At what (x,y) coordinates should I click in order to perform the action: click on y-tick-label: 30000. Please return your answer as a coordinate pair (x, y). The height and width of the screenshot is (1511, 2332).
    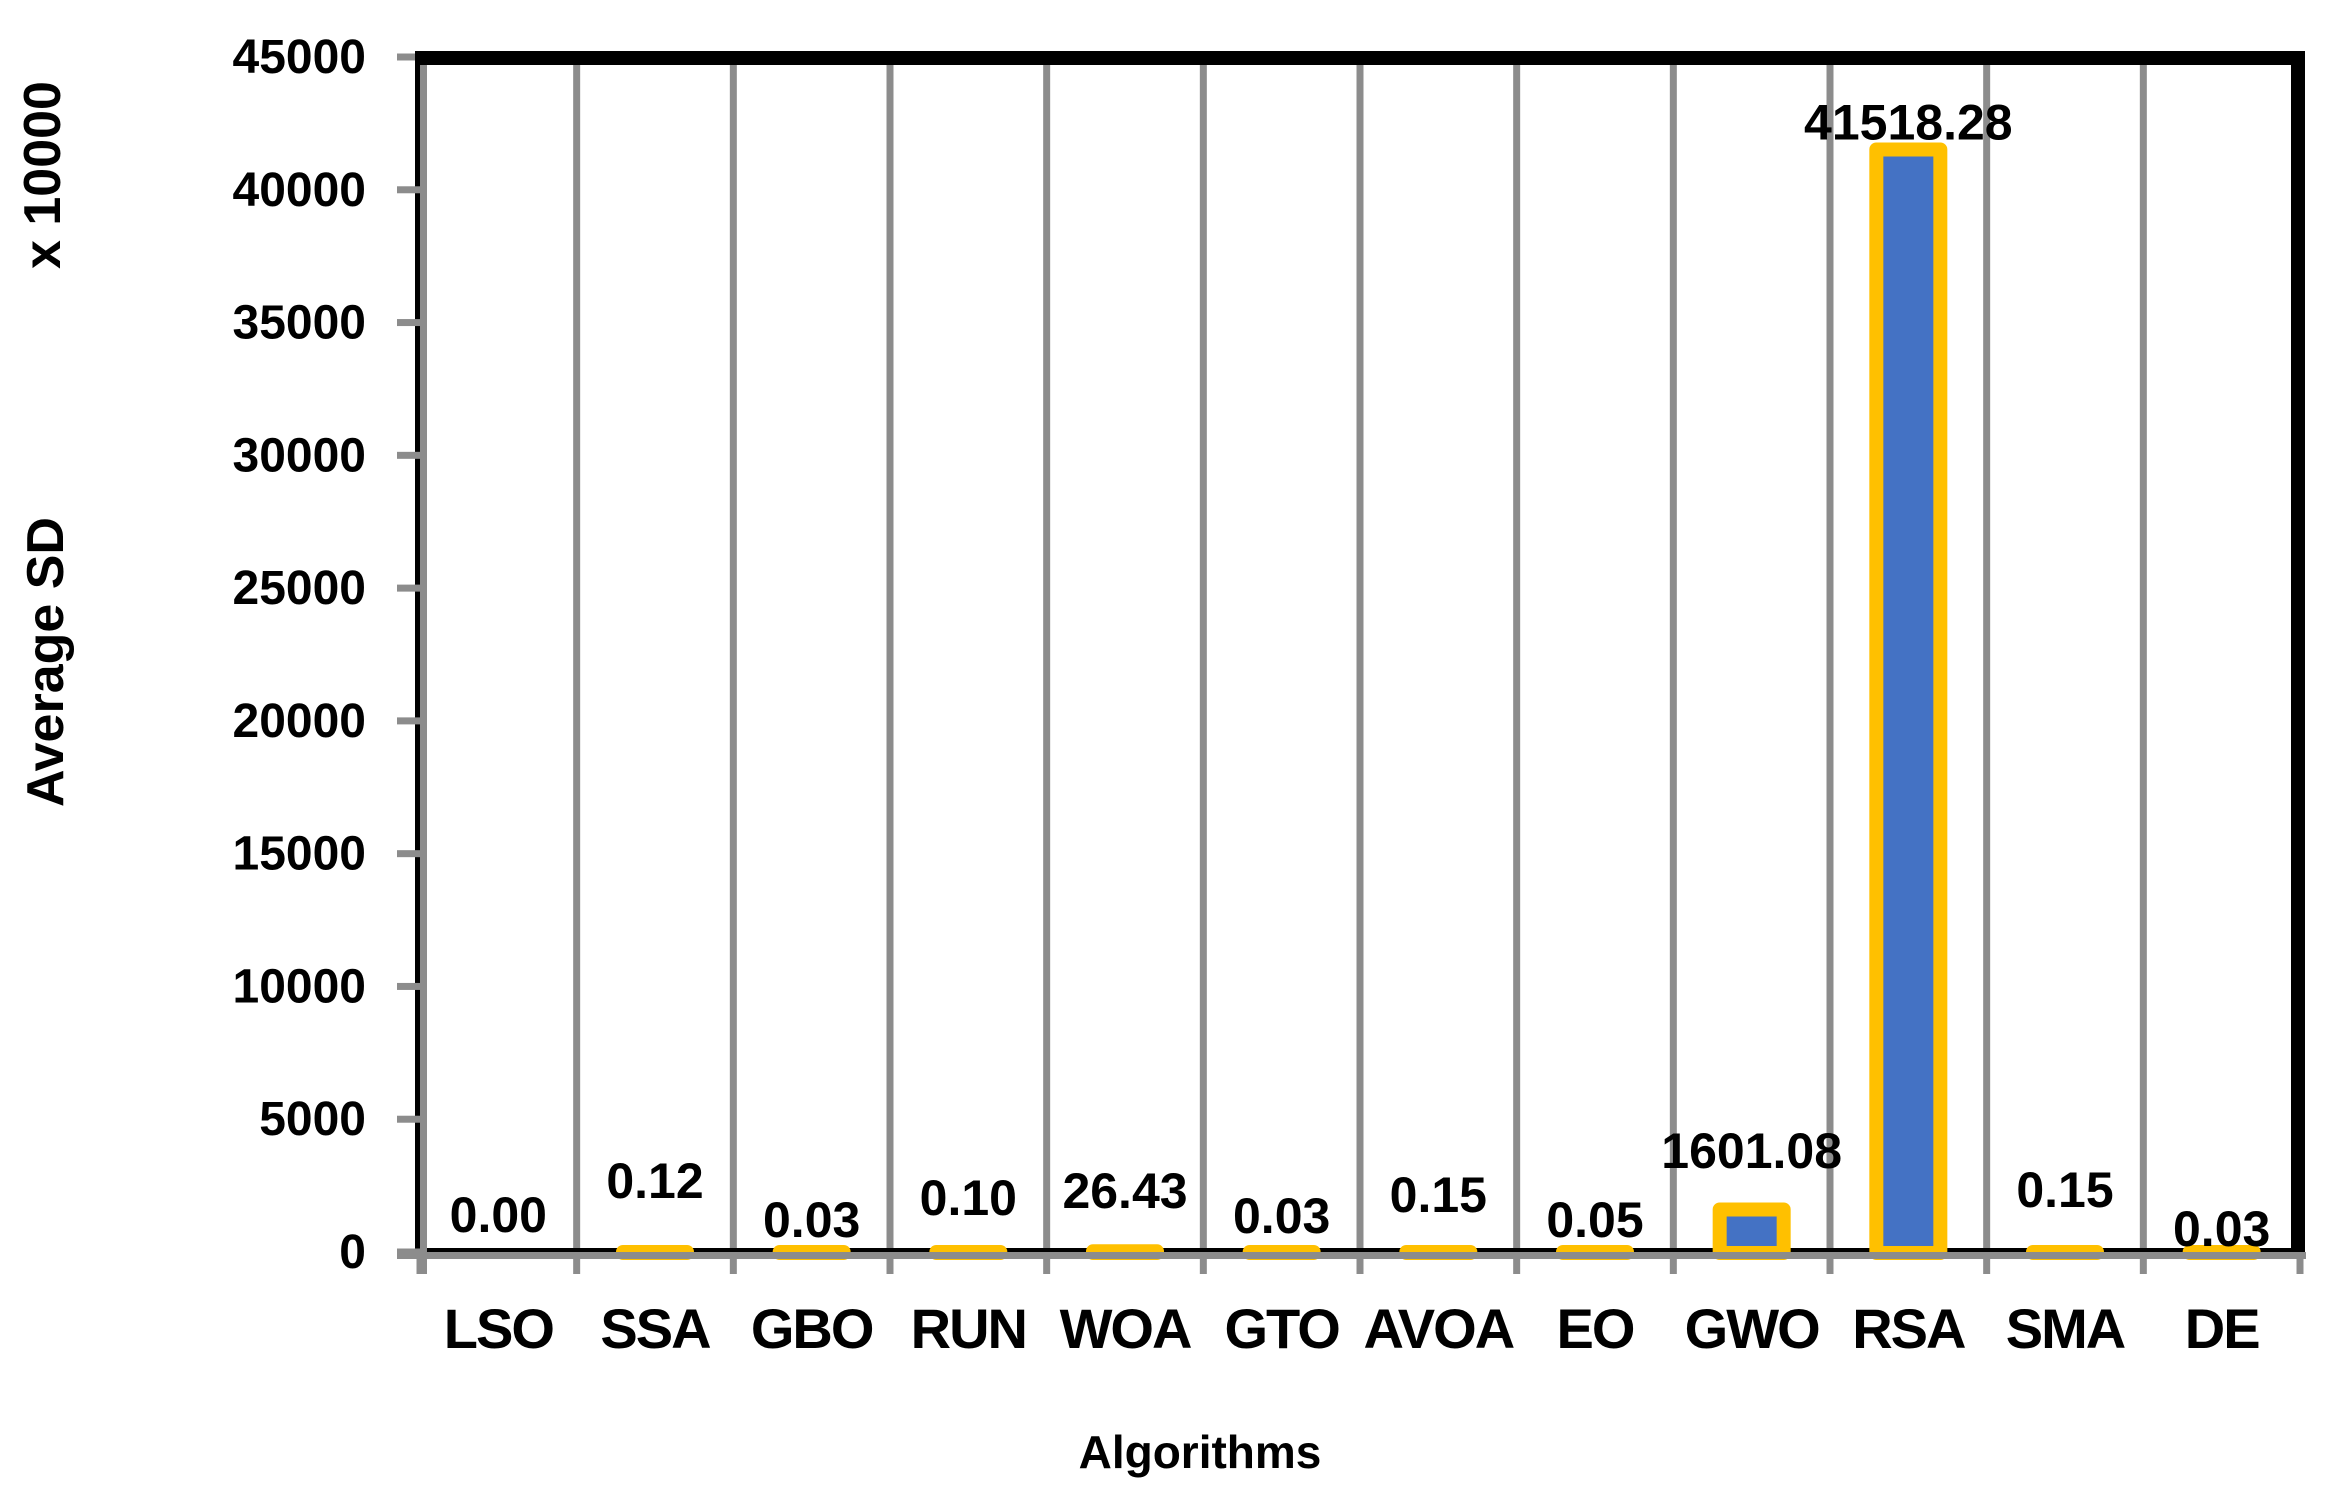
    Looking at the image, I should click on (299, 455).